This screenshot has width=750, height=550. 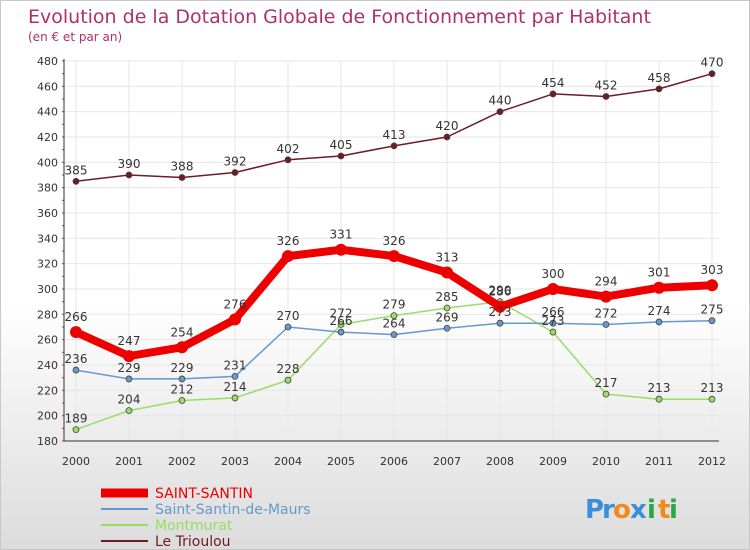 I want to click on data-label: 454, so click(x=553, y=83).